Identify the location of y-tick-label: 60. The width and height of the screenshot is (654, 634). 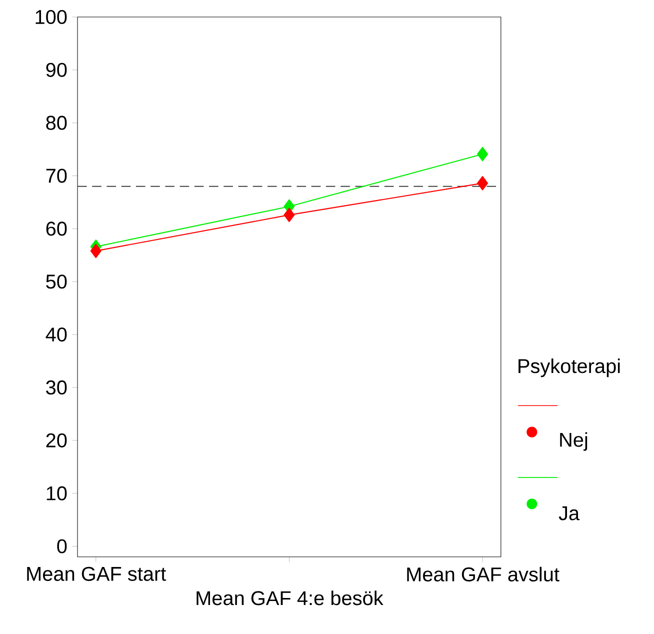
(56, 228).